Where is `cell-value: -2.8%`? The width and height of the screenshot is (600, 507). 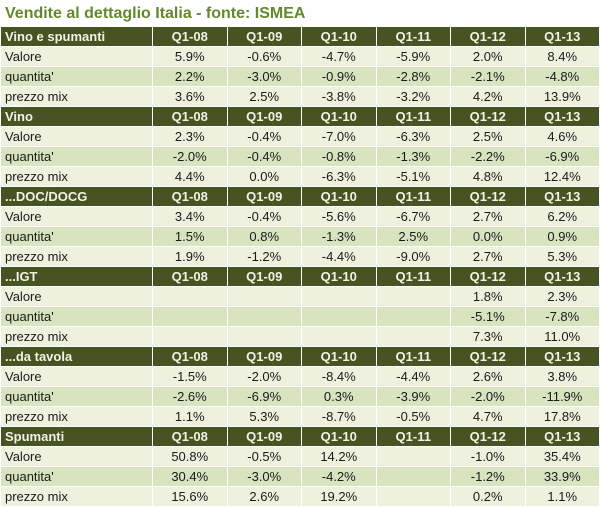 cell-value: -2.8% is located at coordinates (413, 76).